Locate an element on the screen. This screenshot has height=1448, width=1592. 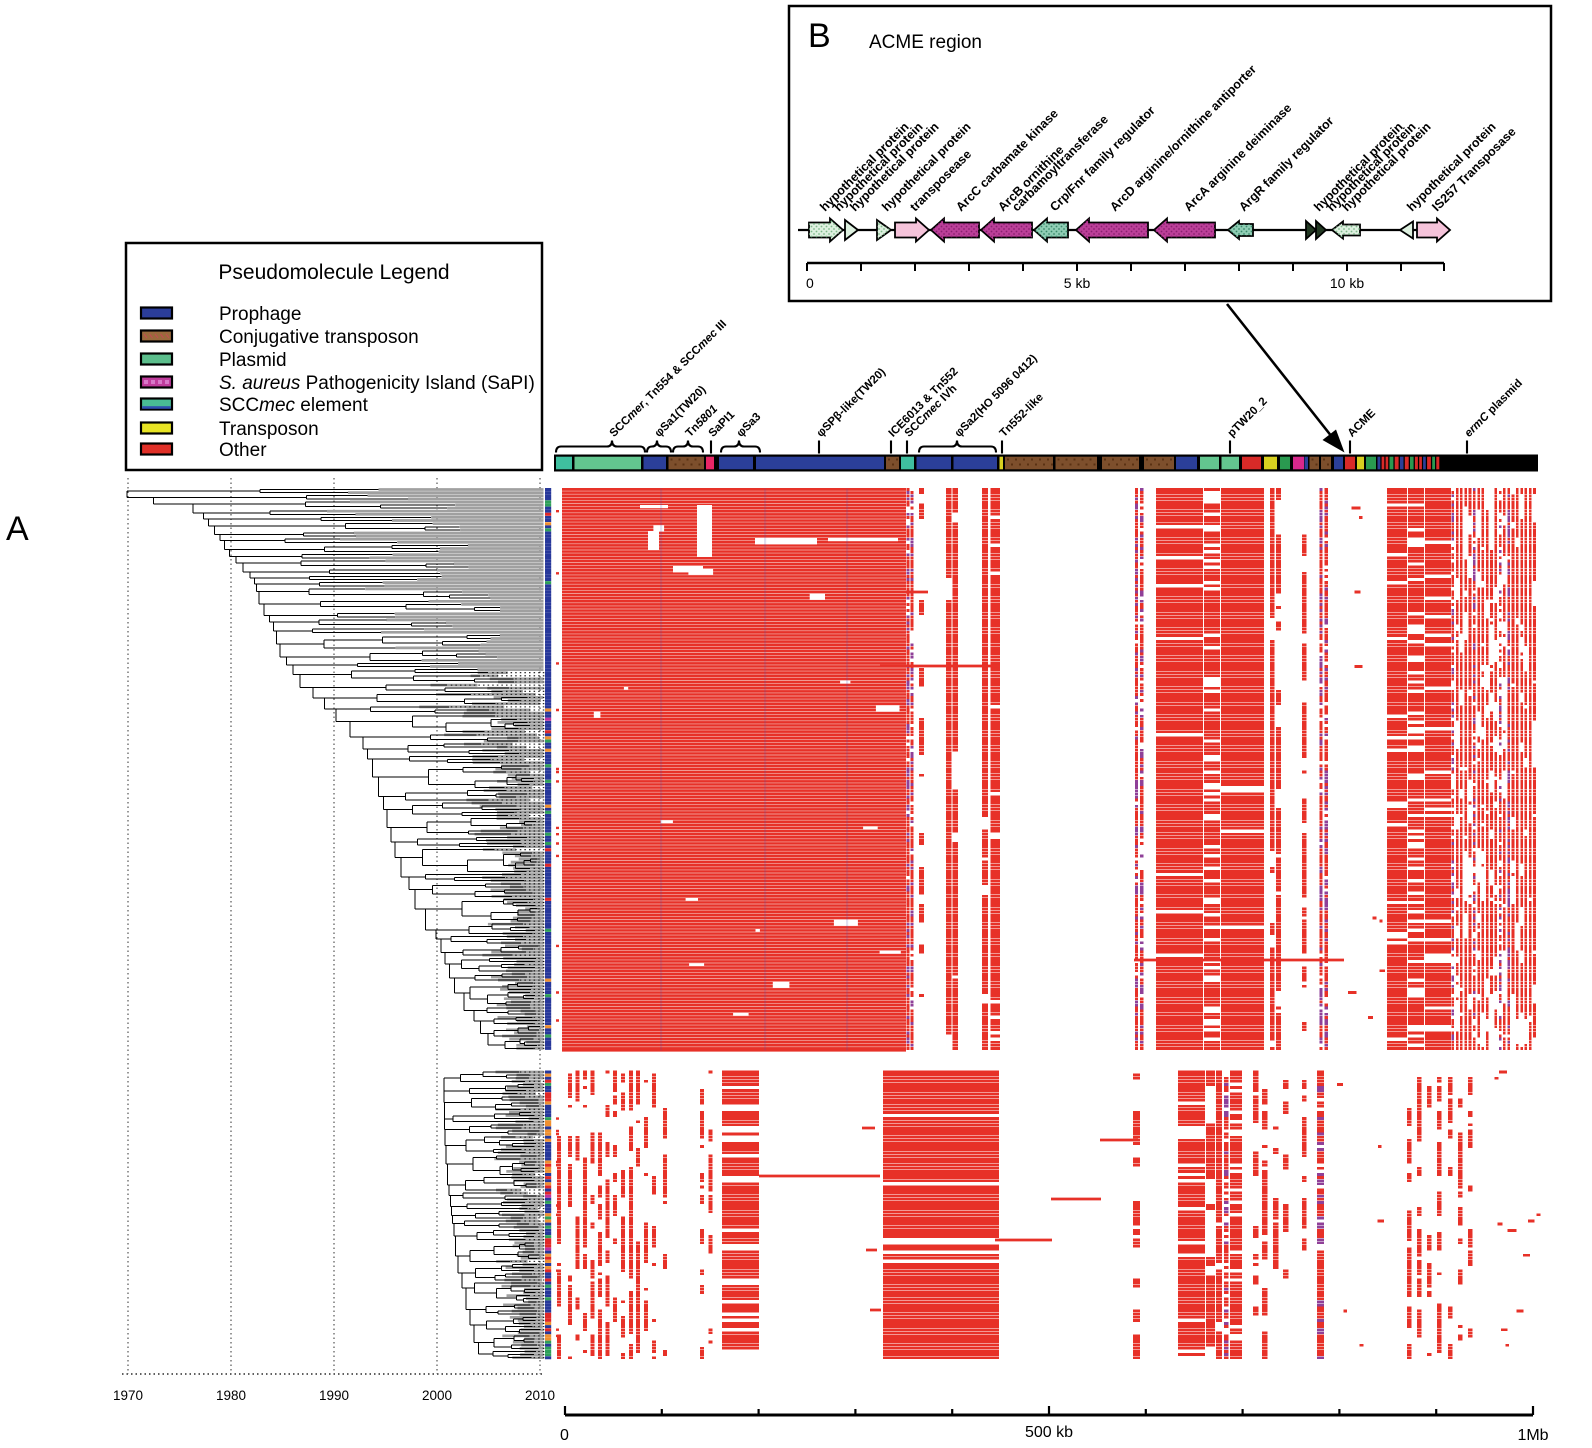
svg-text: Conjugative transposon is located at coordinates (319, 337).